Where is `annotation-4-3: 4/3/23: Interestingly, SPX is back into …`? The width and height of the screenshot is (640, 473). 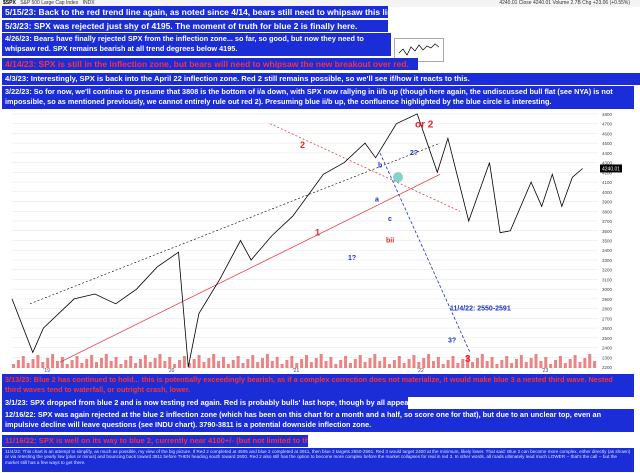
annotation-4-3: 4/3/23: Interestingly, SPX is back into … is located at coordinates (321, 79).